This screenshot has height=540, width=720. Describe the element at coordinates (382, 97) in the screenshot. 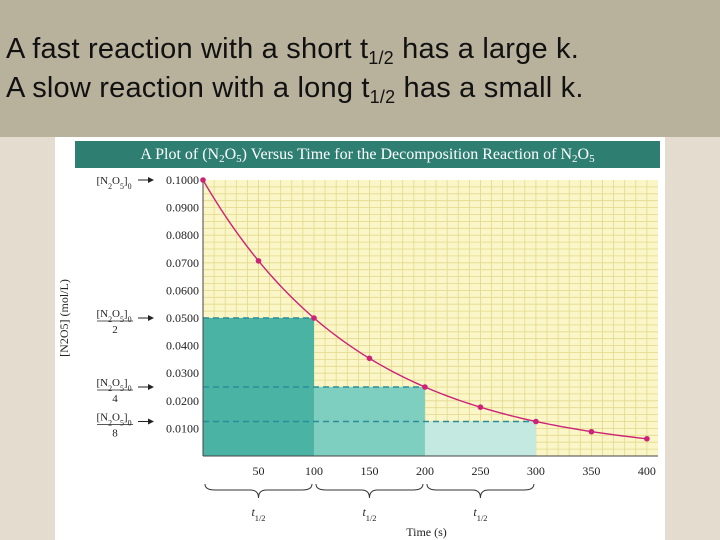

I see `heading-2-subscript: 1/2` at that location.